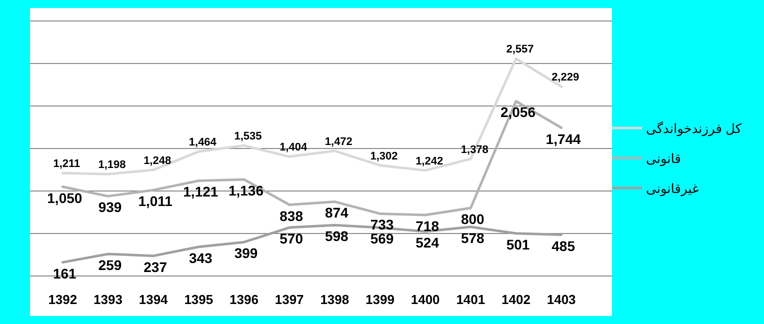 The width and height of the screenshot is (764, 324). I want to click on data-label: 2,557, so click(520, 50).